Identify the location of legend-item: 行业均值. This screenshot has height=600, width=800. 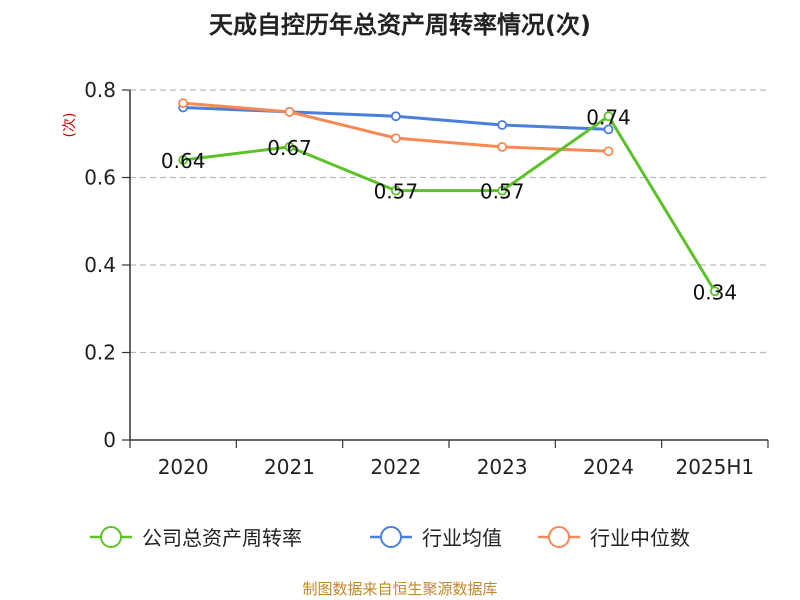
(436, 538).